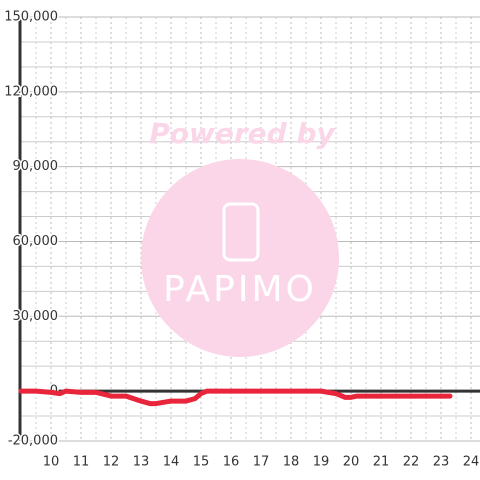 The width and height of the screenshot is (480, 480). Describe the element at coordinates (241, 232) in the screenshot. I see `watermark-phone` at that location.